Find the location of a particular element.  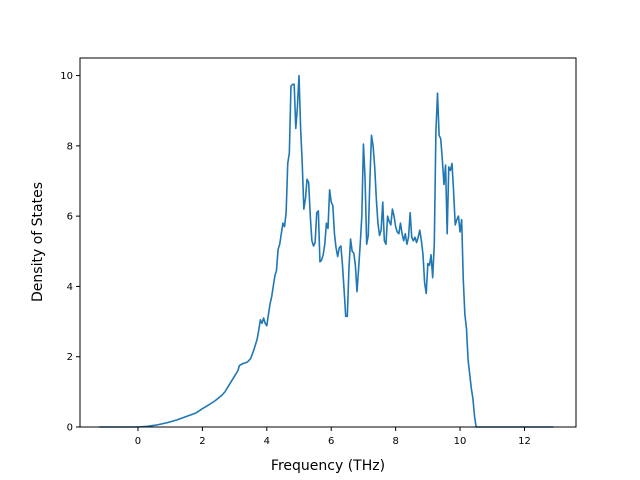

x-tick-label: 4 is located at coordinates (267, 441).